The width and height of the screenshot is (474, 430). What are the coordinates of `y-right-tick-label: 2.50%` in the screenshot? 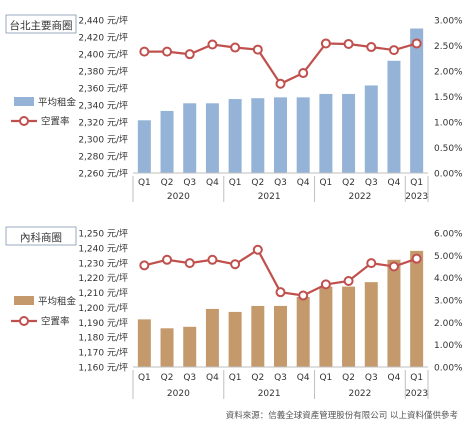 It's located at (448, 47).